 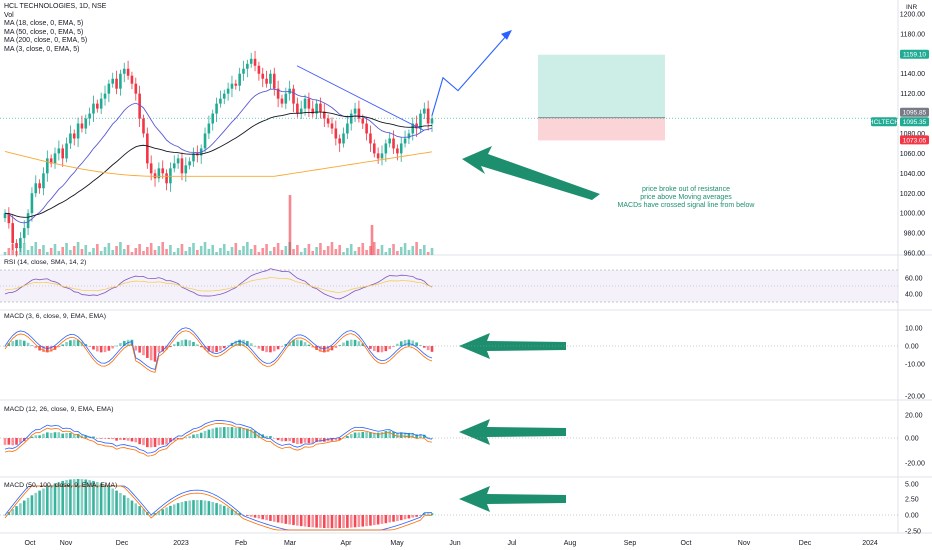 What do you see at coordinates (912, 34) in the screenshot?
I see `price-tick-label: 1180.00` at bounding box center [912, 34].